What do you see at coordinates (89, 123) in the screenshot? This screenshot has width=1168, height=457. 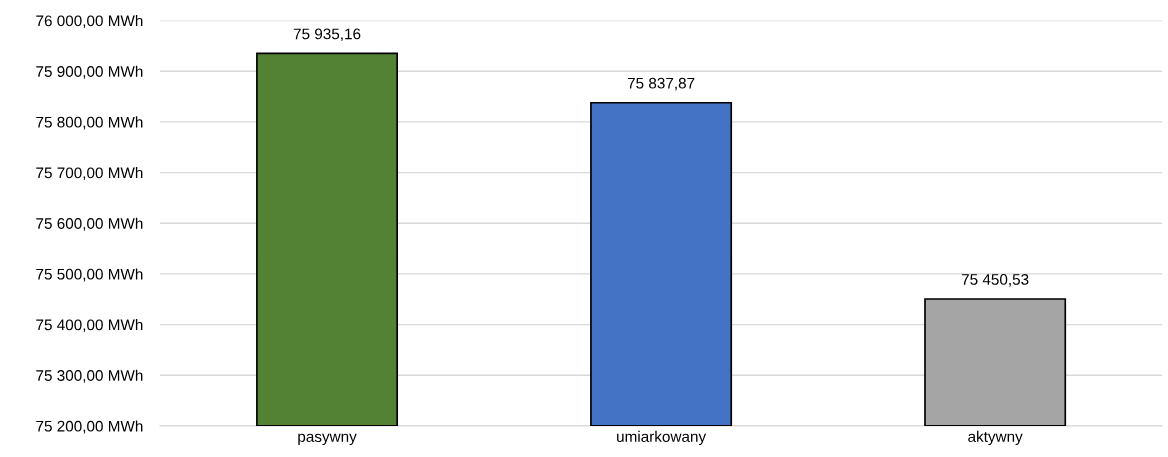 I see `y-tick-label: 75 800,00 MWh` at bounding box center [89, 123].